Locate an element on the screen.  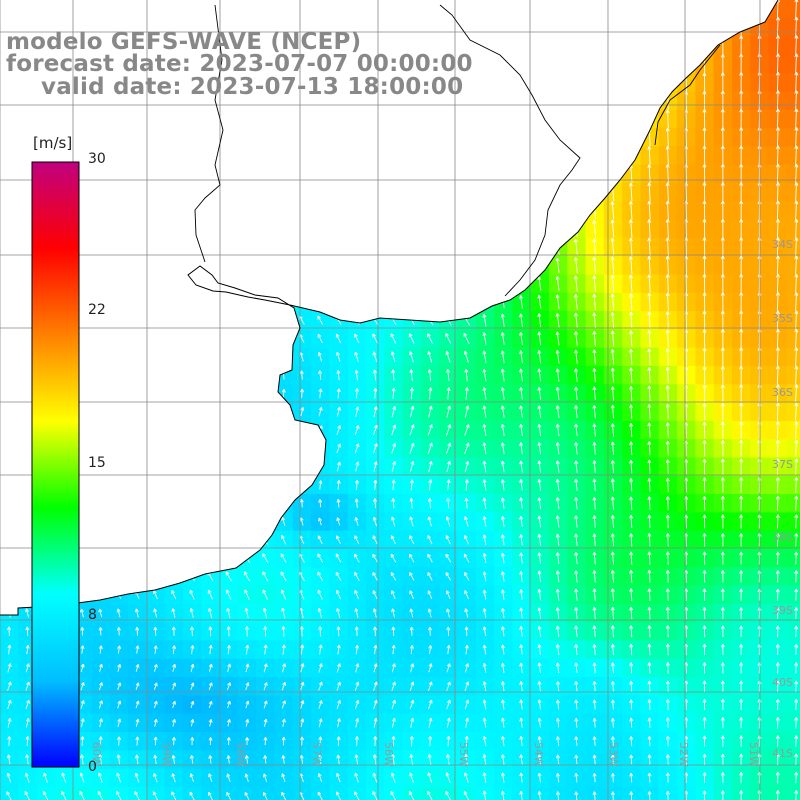
colorbar-tick-0: 0 is located at coordinates (92, 767).